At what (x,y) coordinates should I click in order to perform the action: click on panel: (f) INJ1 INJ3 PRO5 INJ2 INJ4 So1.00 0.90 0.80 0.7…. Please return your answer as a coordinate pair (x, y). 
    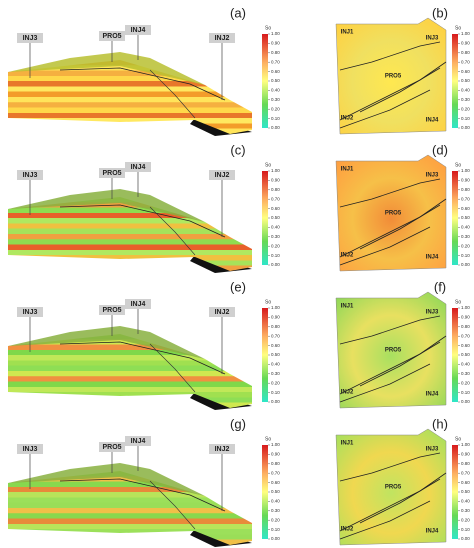
    Looking at the image, I should click on (402, 344).